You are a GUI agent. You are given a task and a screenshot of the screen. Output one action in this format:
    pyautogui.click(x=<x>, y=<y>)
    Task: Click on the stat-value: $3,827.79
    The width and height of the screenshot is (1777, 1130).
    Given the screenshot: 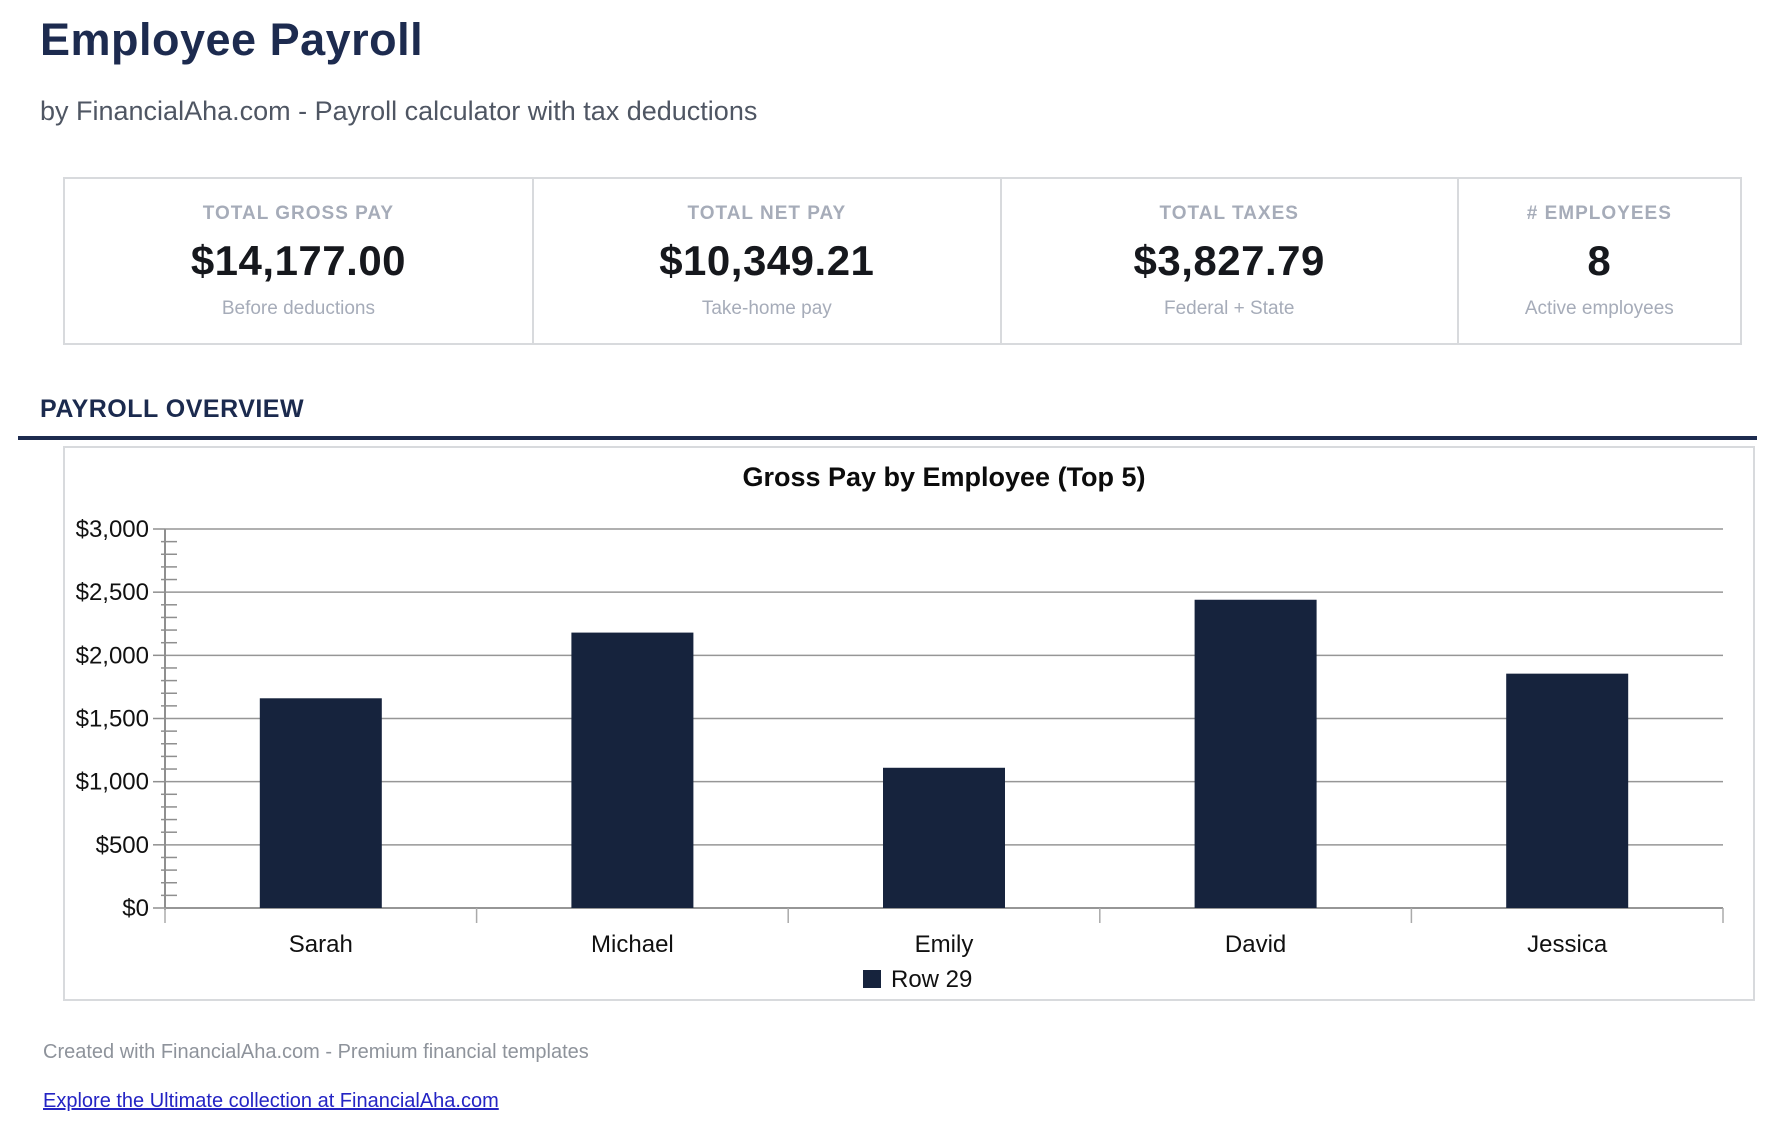 What is the action you would take?
    pyautogui.click(x=1229, y=260)
    